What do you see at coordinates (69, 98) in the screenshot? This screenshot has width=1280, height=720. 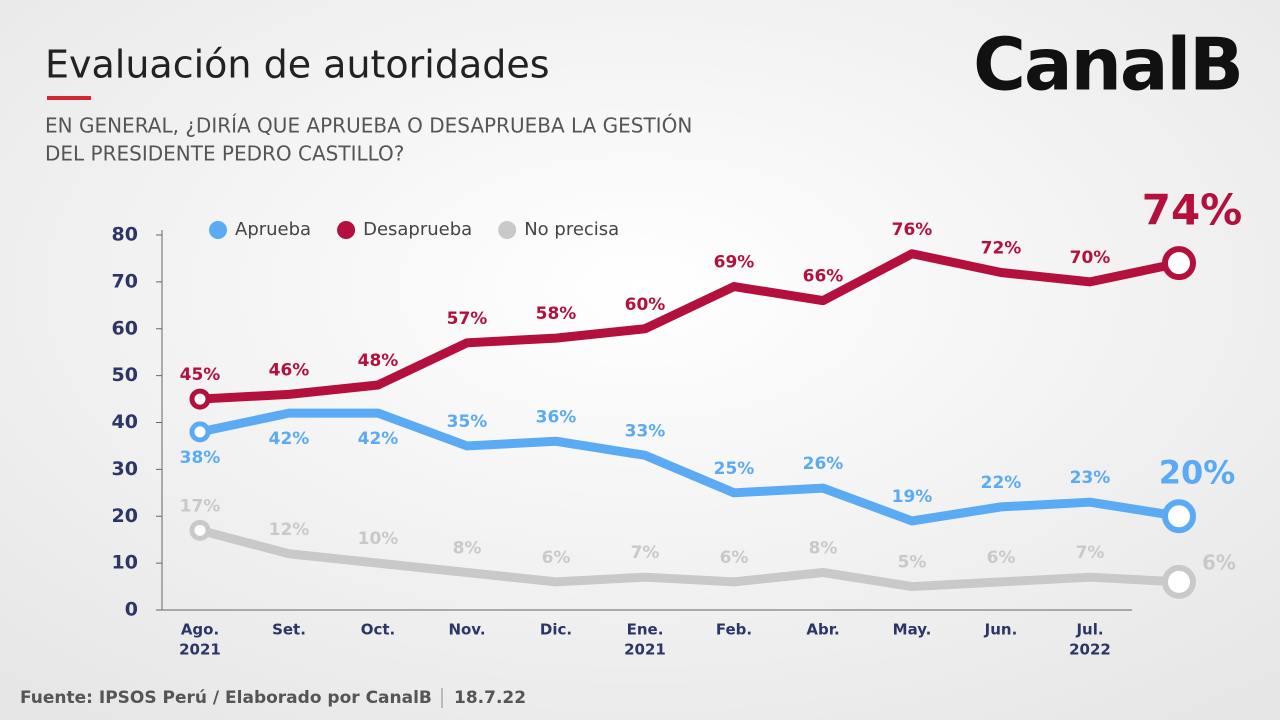 I see `title-underline` at bounding box center [69, 98].